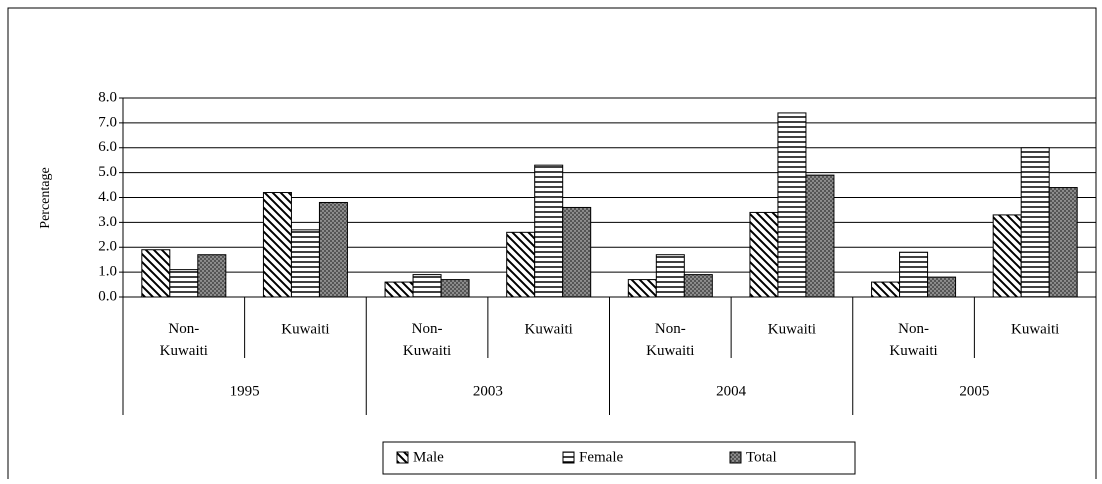 Image resolution: width=1102 pixels, height=484 pixels. What do you see at coordinates (731, 391) in the screenshot?
I see `group-label: 2004` at bounding box center [731, 391].